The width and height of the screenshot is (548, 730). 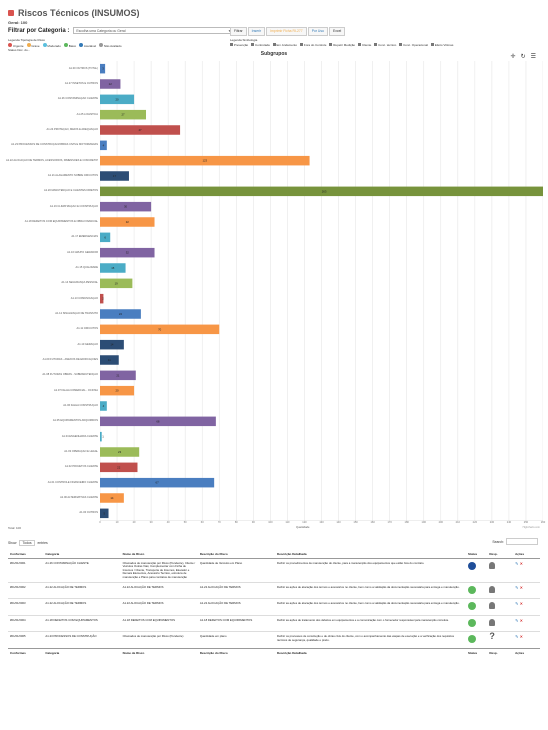 I want to click on insert-button: Inserir, so click(x=256, y=31).